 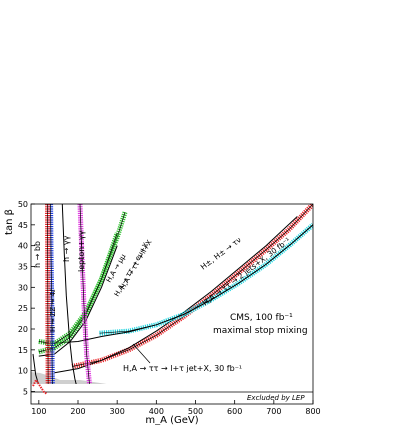 I want to click on x-tick-label: 200, so click(x=77, y=411).